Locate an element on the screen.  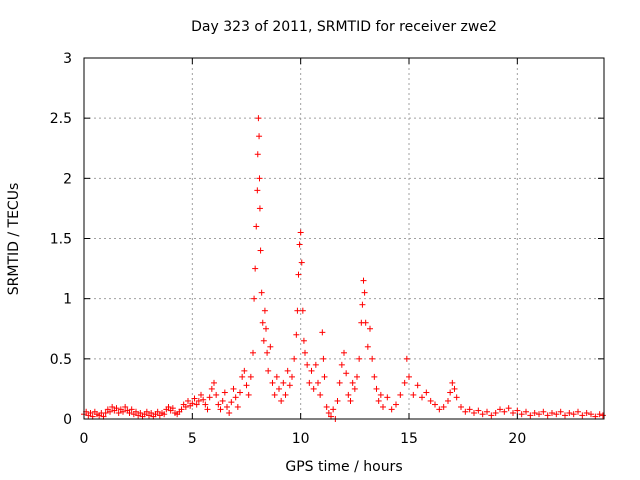
y-axis-label: SRMTID / TECUs is located at coordinates (14, 239).